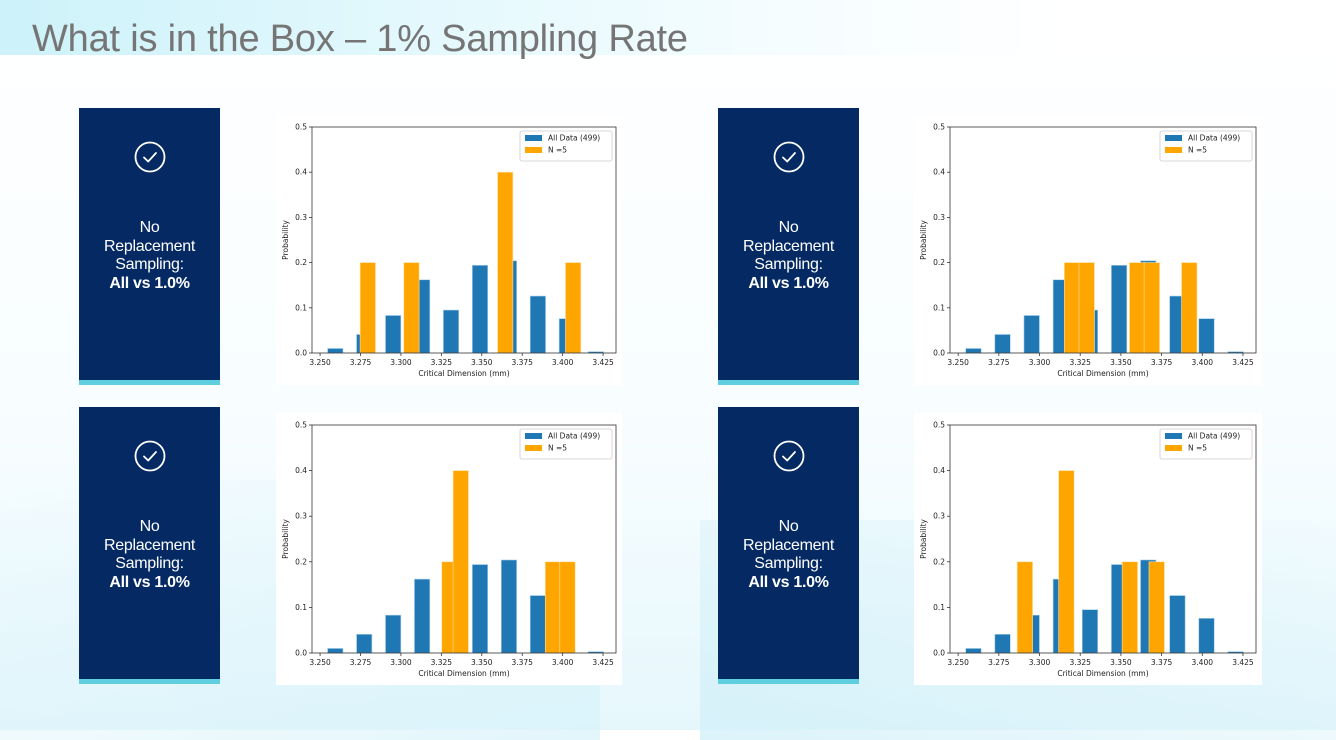 This screenshot has height=740, width=1336. What do you see at coordinates (149, 681) in the screenshot?
I see `card-accent-stripe` at bounding box center [149, 681].